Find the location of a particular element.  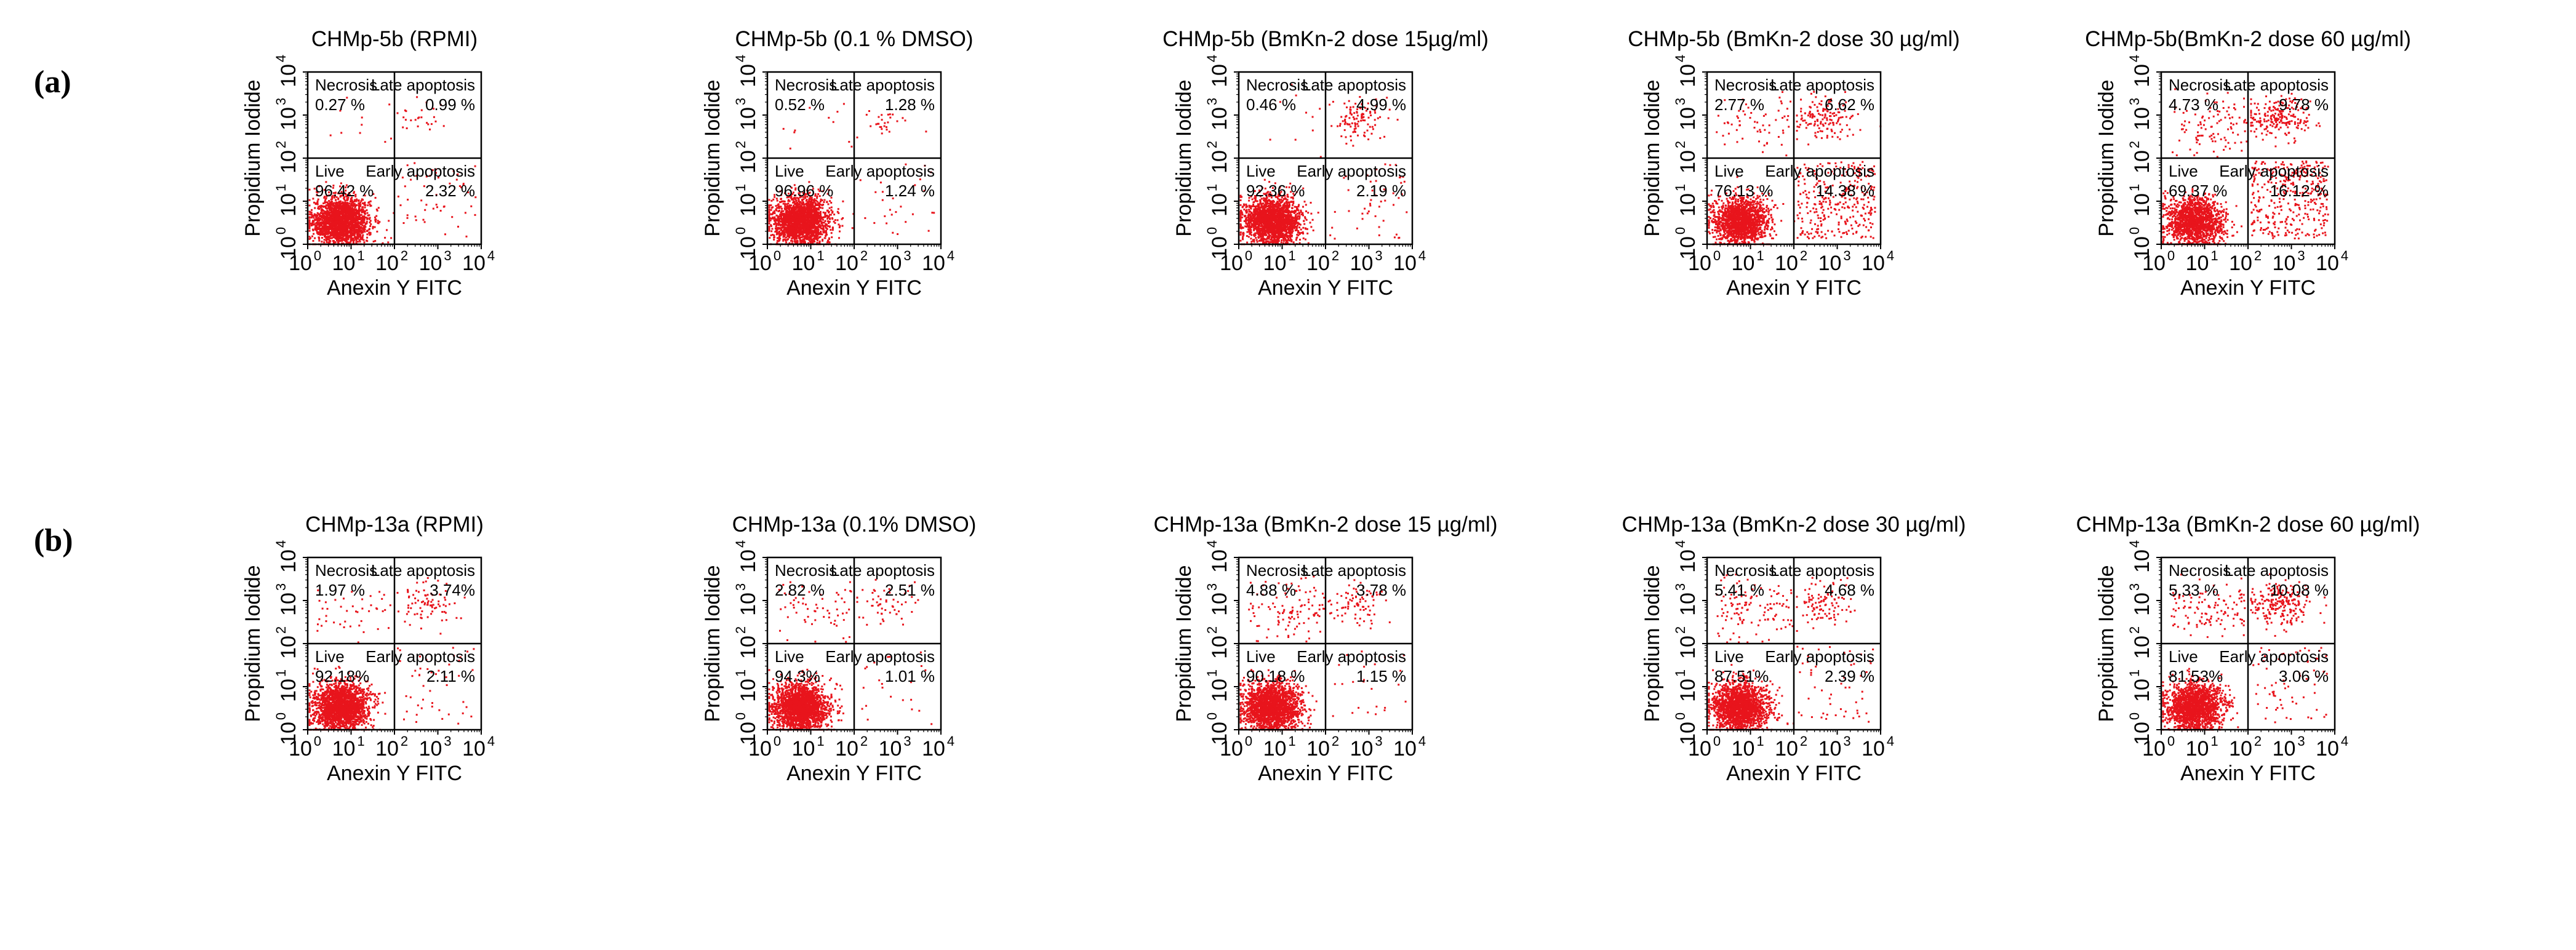

x-tick-exponent: 2 is located at coordinates (404, 255).